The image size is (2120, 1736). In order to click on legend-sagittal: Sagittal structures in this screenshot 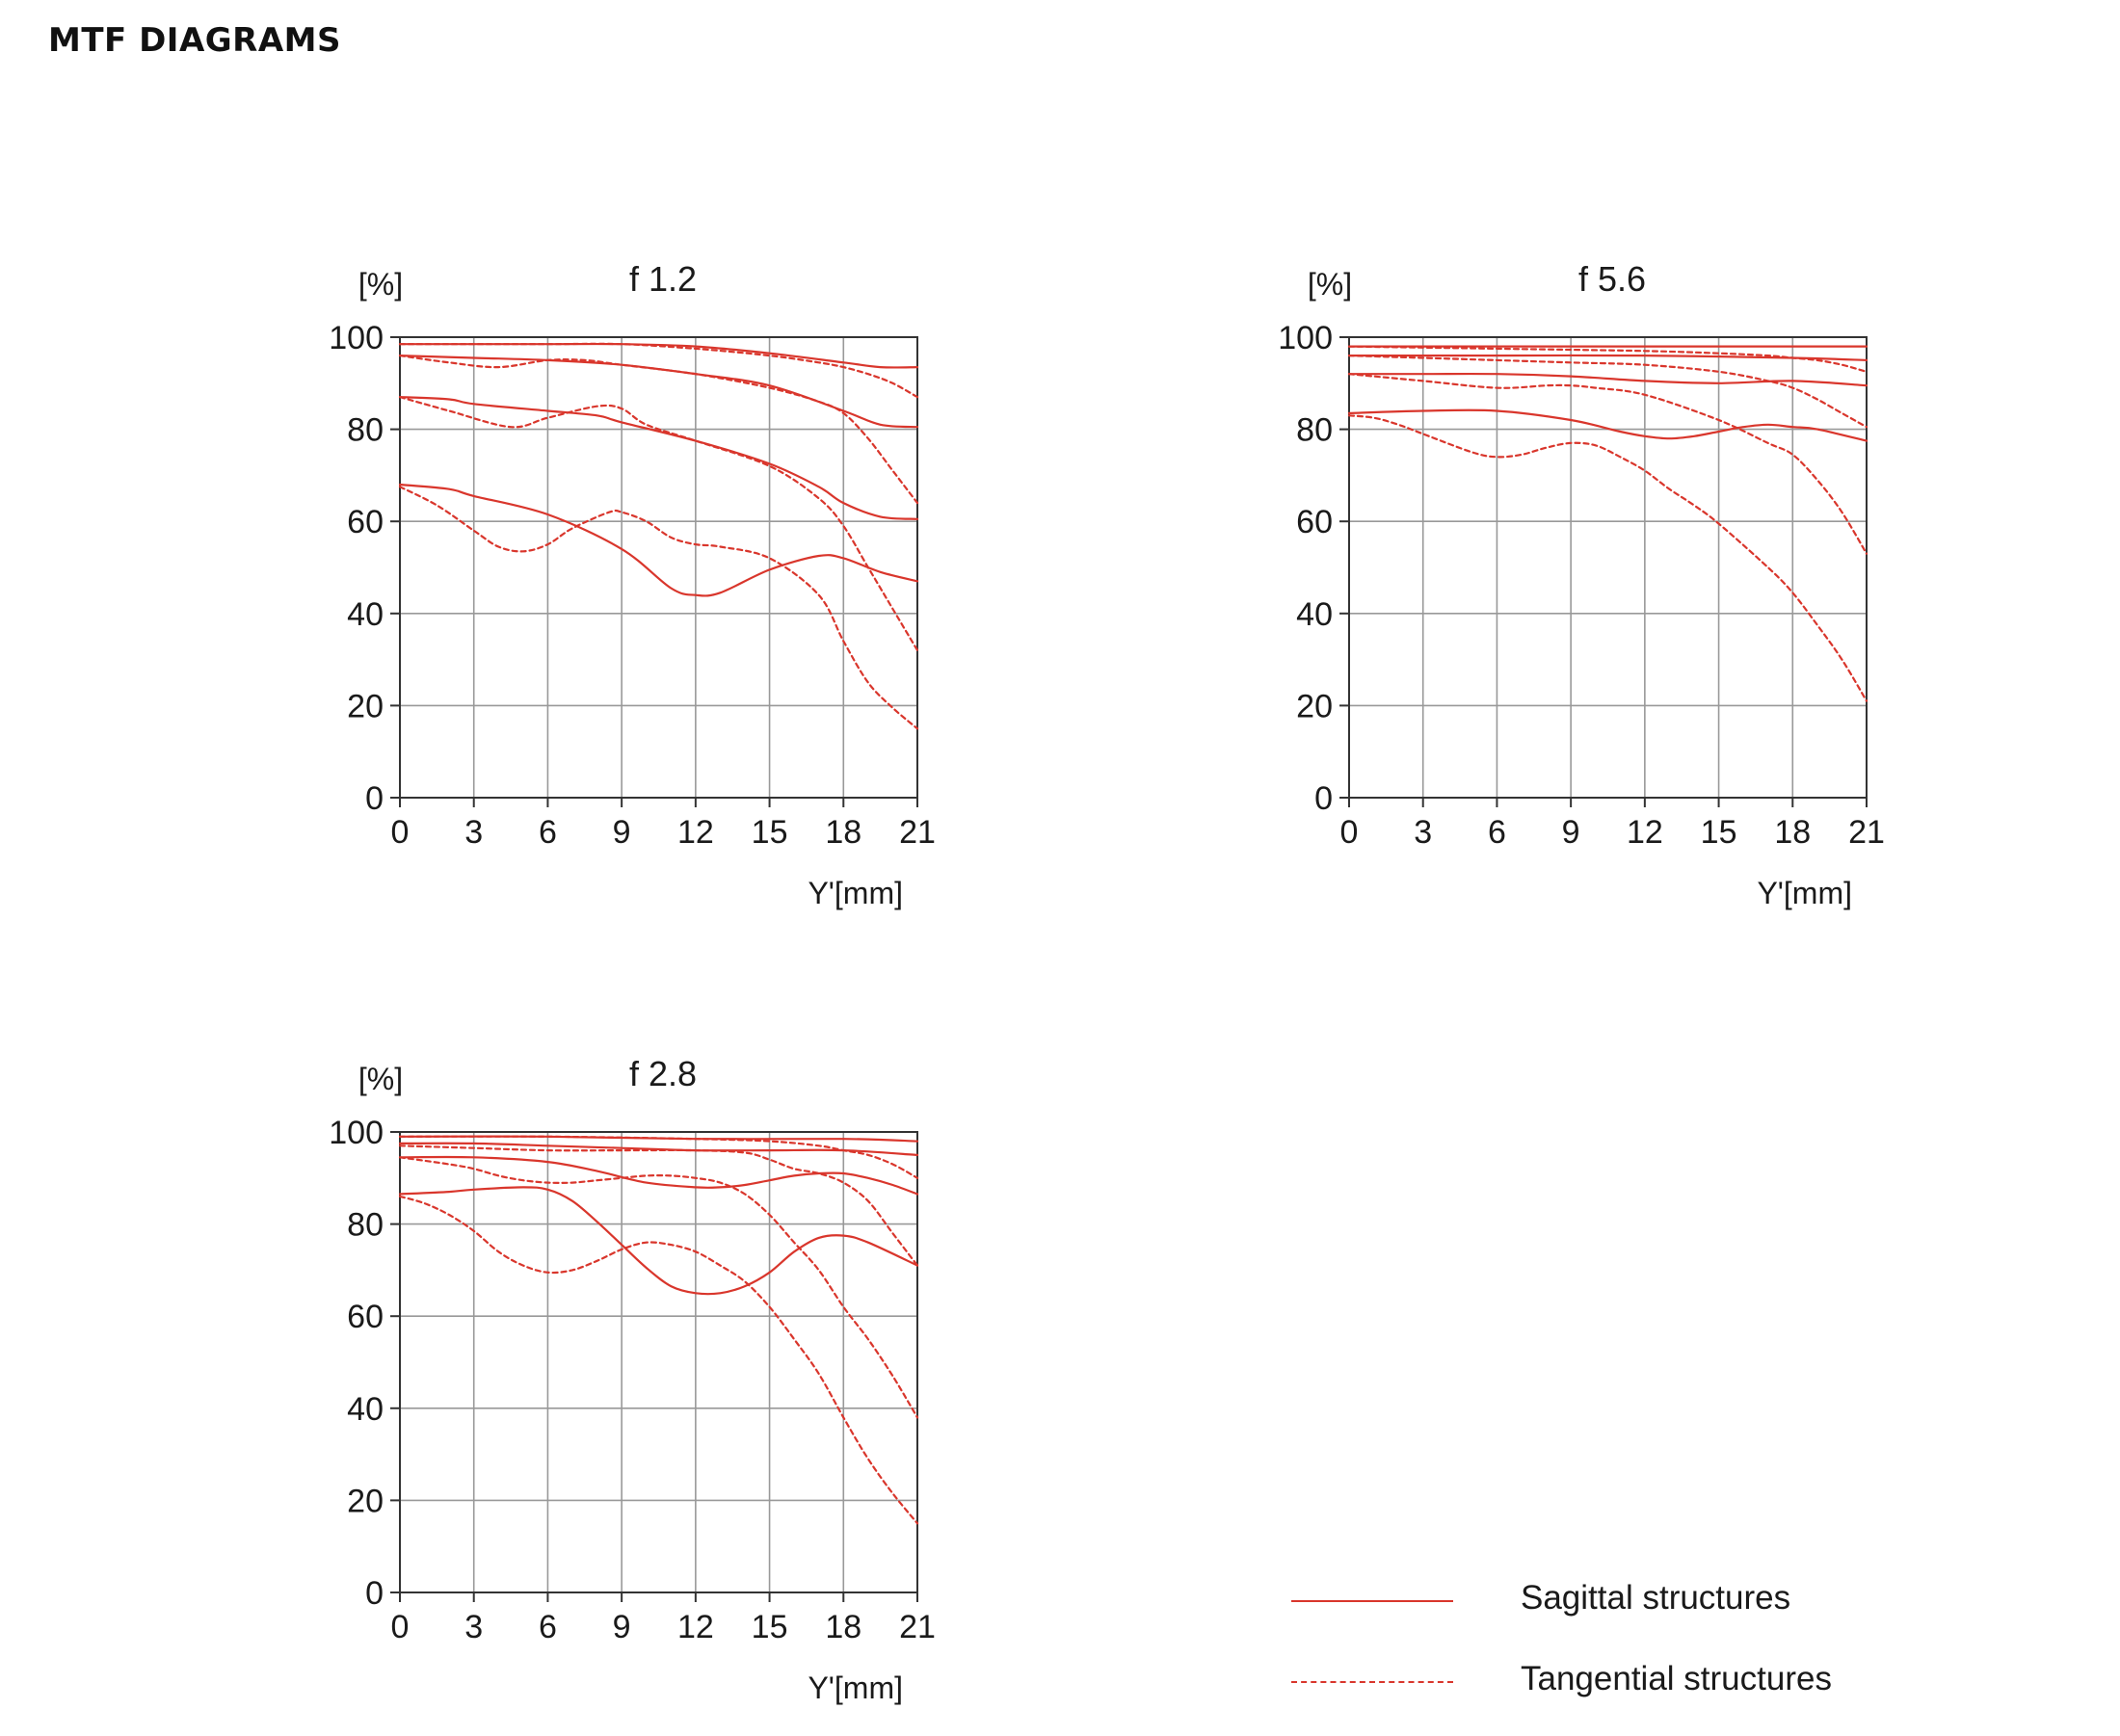, I will do `click(1540, 1598)`.